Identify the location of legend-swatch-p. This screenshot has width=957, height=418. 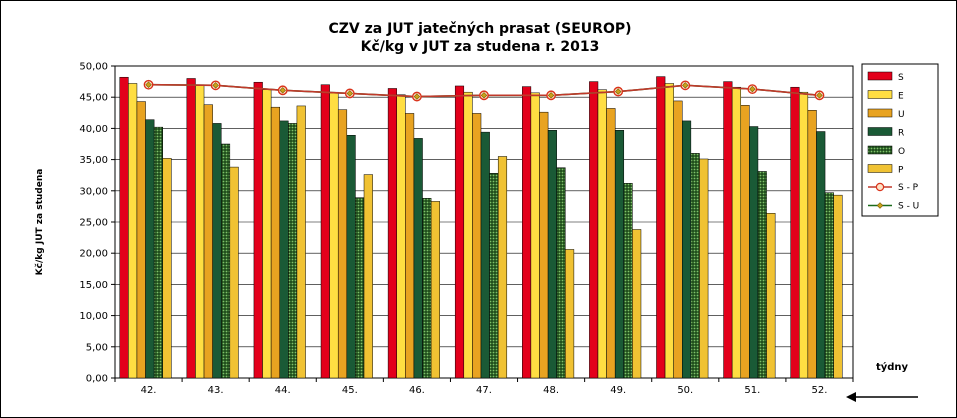
(880, 168).